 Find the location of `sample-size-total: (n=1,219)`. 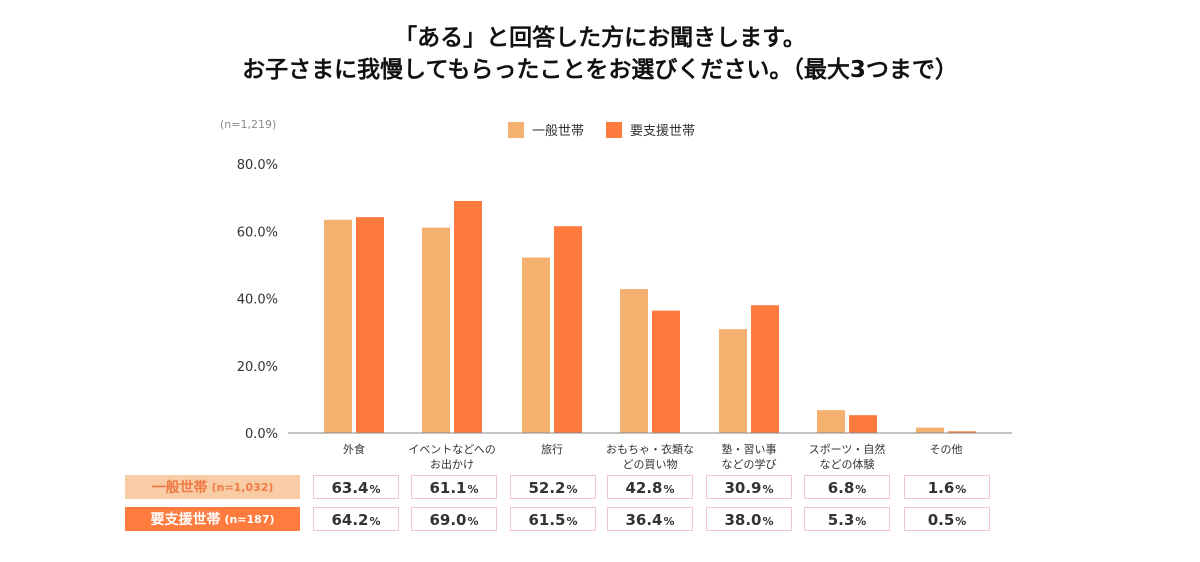

sample-size-total: (n=1,219) is located at coordinates (248, 124).